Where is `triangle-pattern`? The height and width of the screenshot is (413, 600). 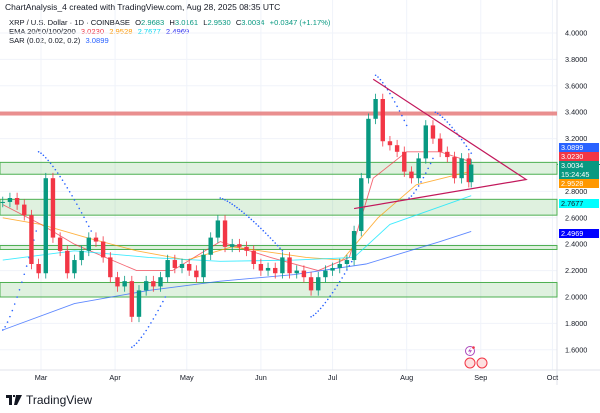
triangle-pattern is located at coordinates (440, 144).